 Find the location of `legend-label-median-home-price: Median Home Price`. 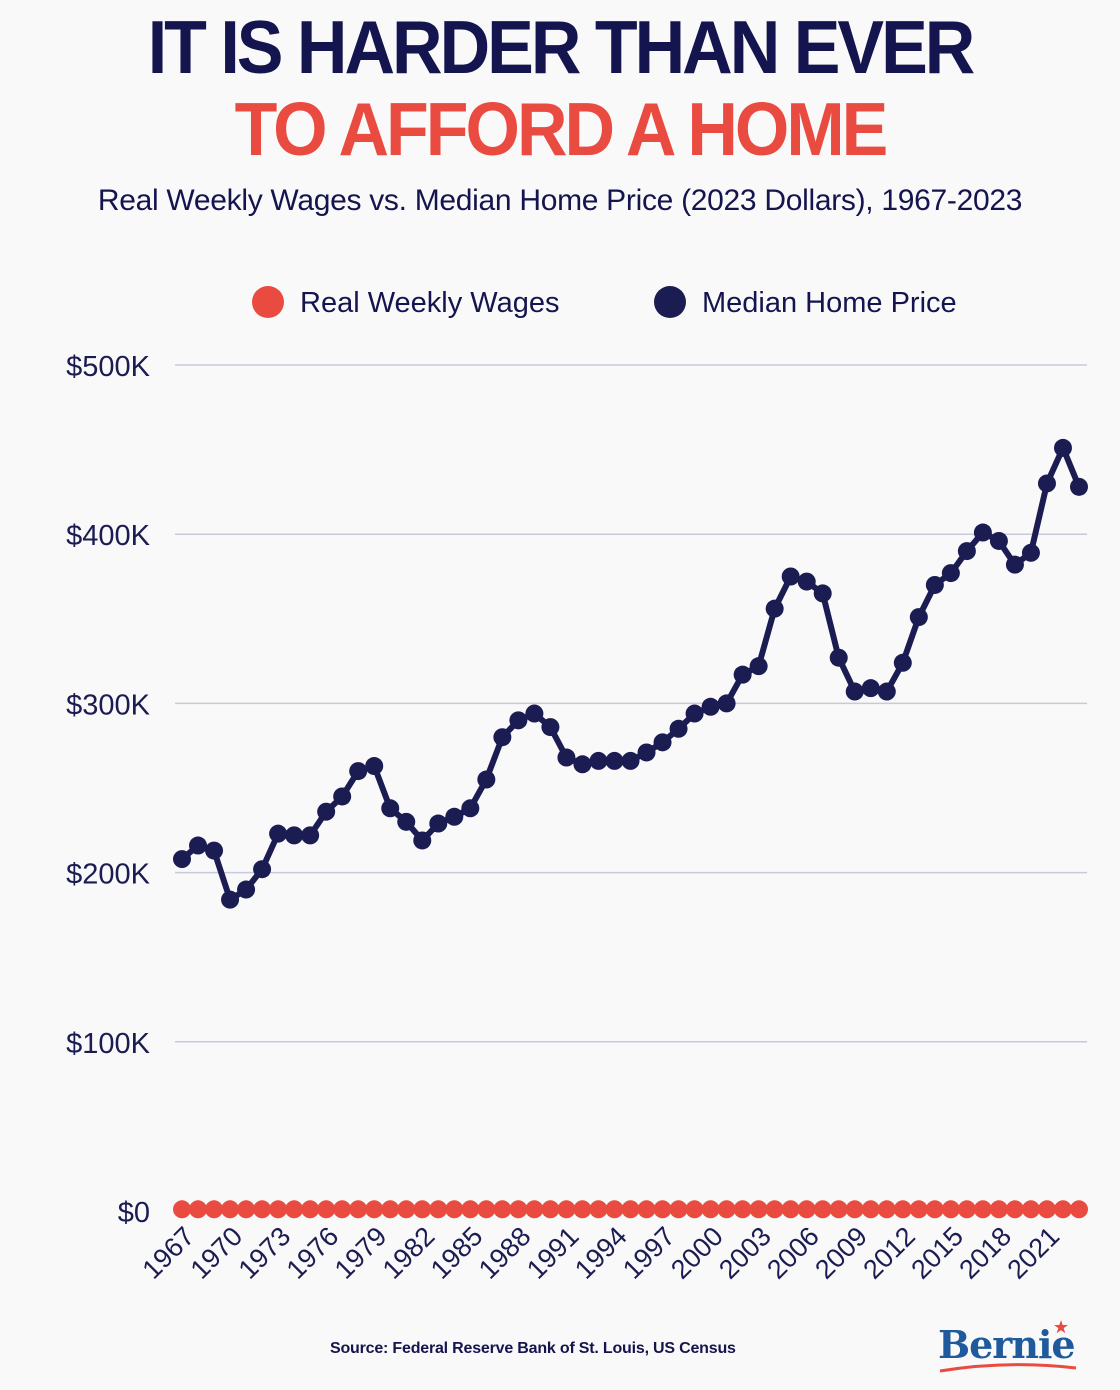

legend-label-median-home-price: Median Home Price is located at coordinates (829, 303).